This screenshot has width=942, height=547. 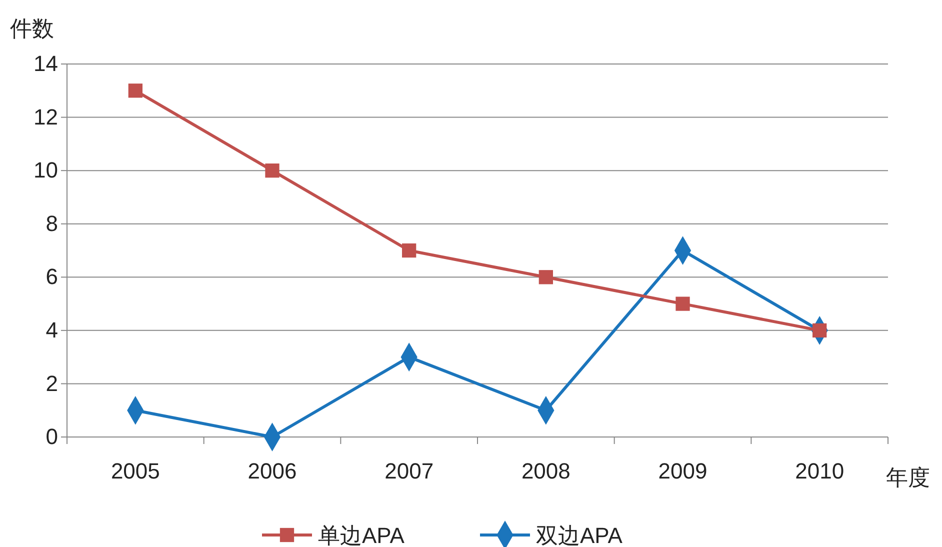 I want to click on x-tick-label: 2006, so click(x=272, y=471).